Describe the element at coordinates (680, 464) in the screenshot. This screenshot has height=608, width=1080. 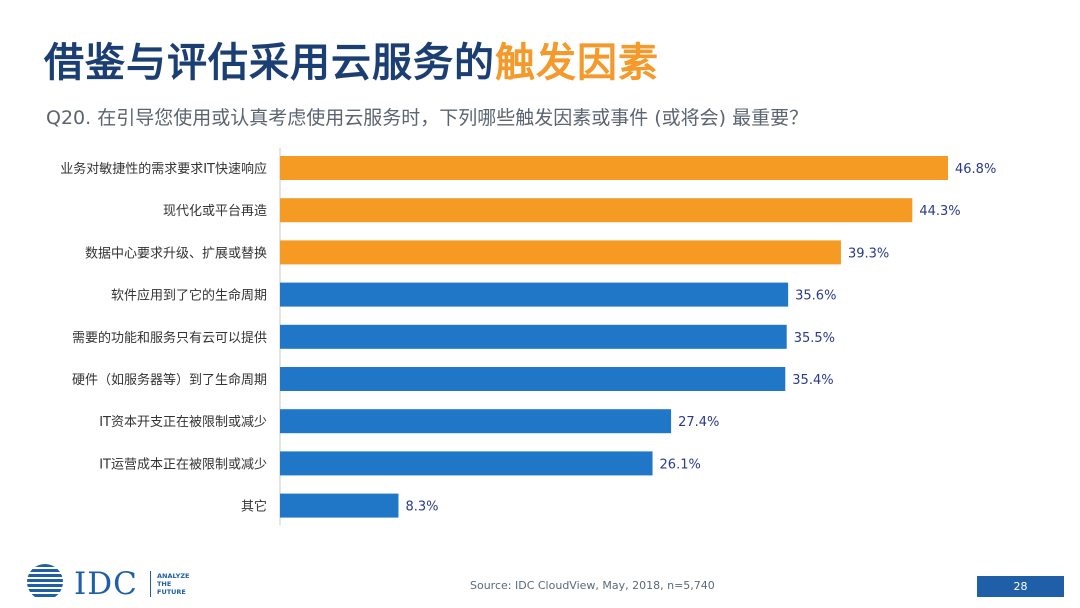
I see `data-label: 26.1%` at that location.